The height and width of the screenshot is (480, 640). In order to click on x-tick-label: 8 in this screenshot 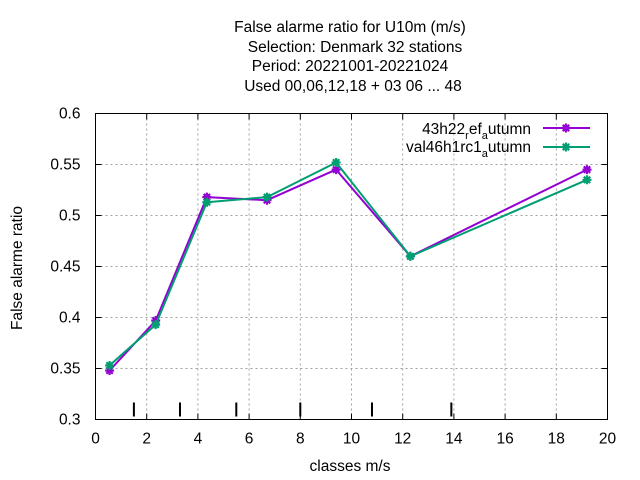, I will do `click(300, 439)`.